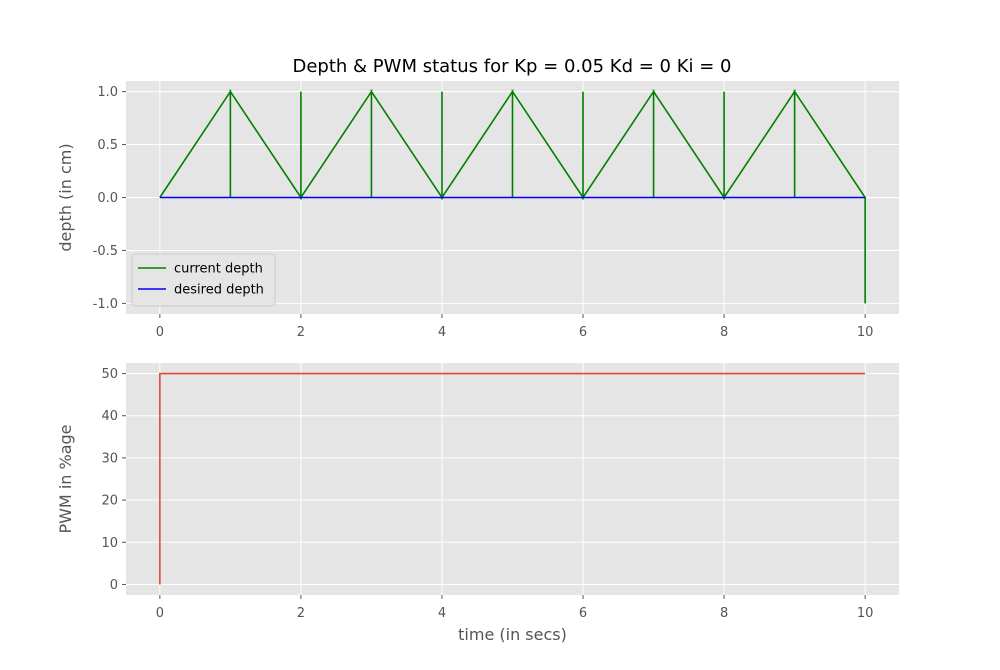 This screenshot has height=670, width=1000. Describe the element at coordinates (583, 332) in the screenshot. I see `depth-x-tick-label: 6` at that location.